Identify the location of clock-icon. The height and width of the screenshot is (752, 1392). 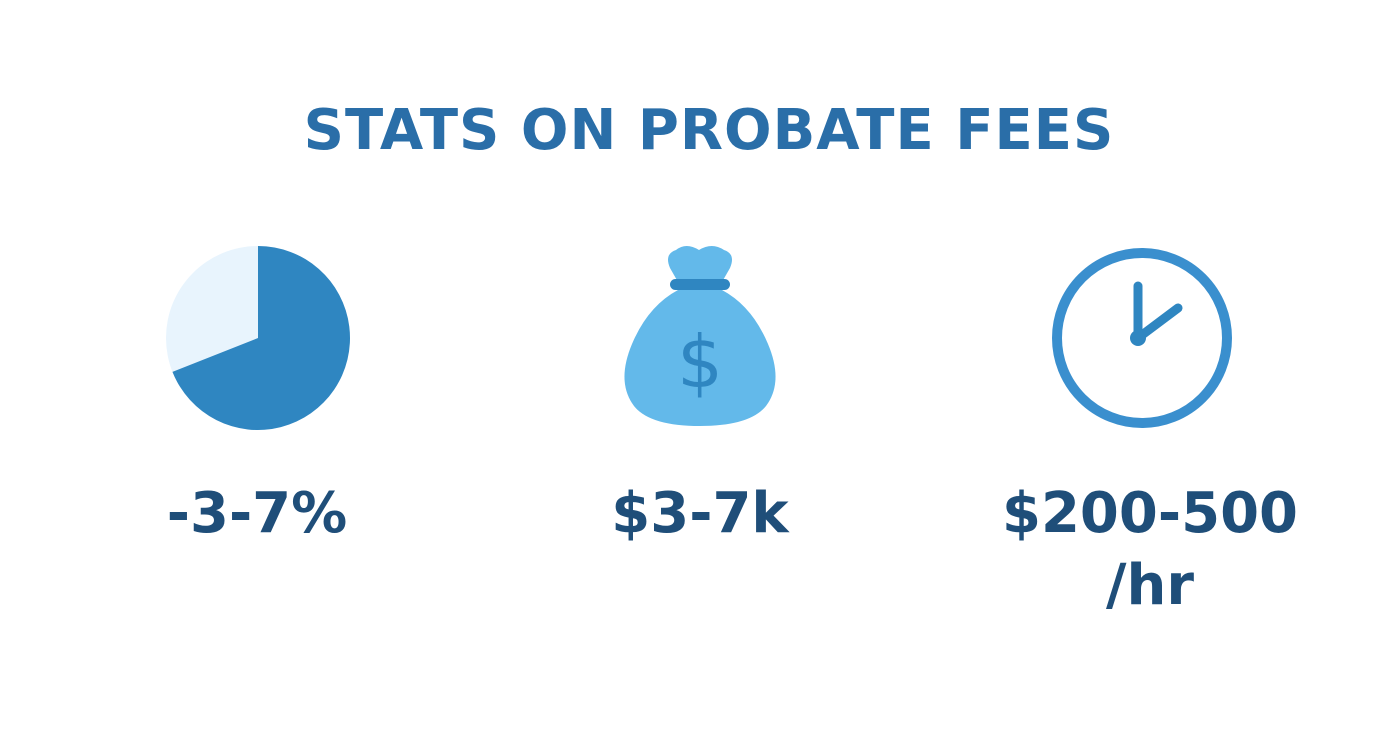
(1142, 338).